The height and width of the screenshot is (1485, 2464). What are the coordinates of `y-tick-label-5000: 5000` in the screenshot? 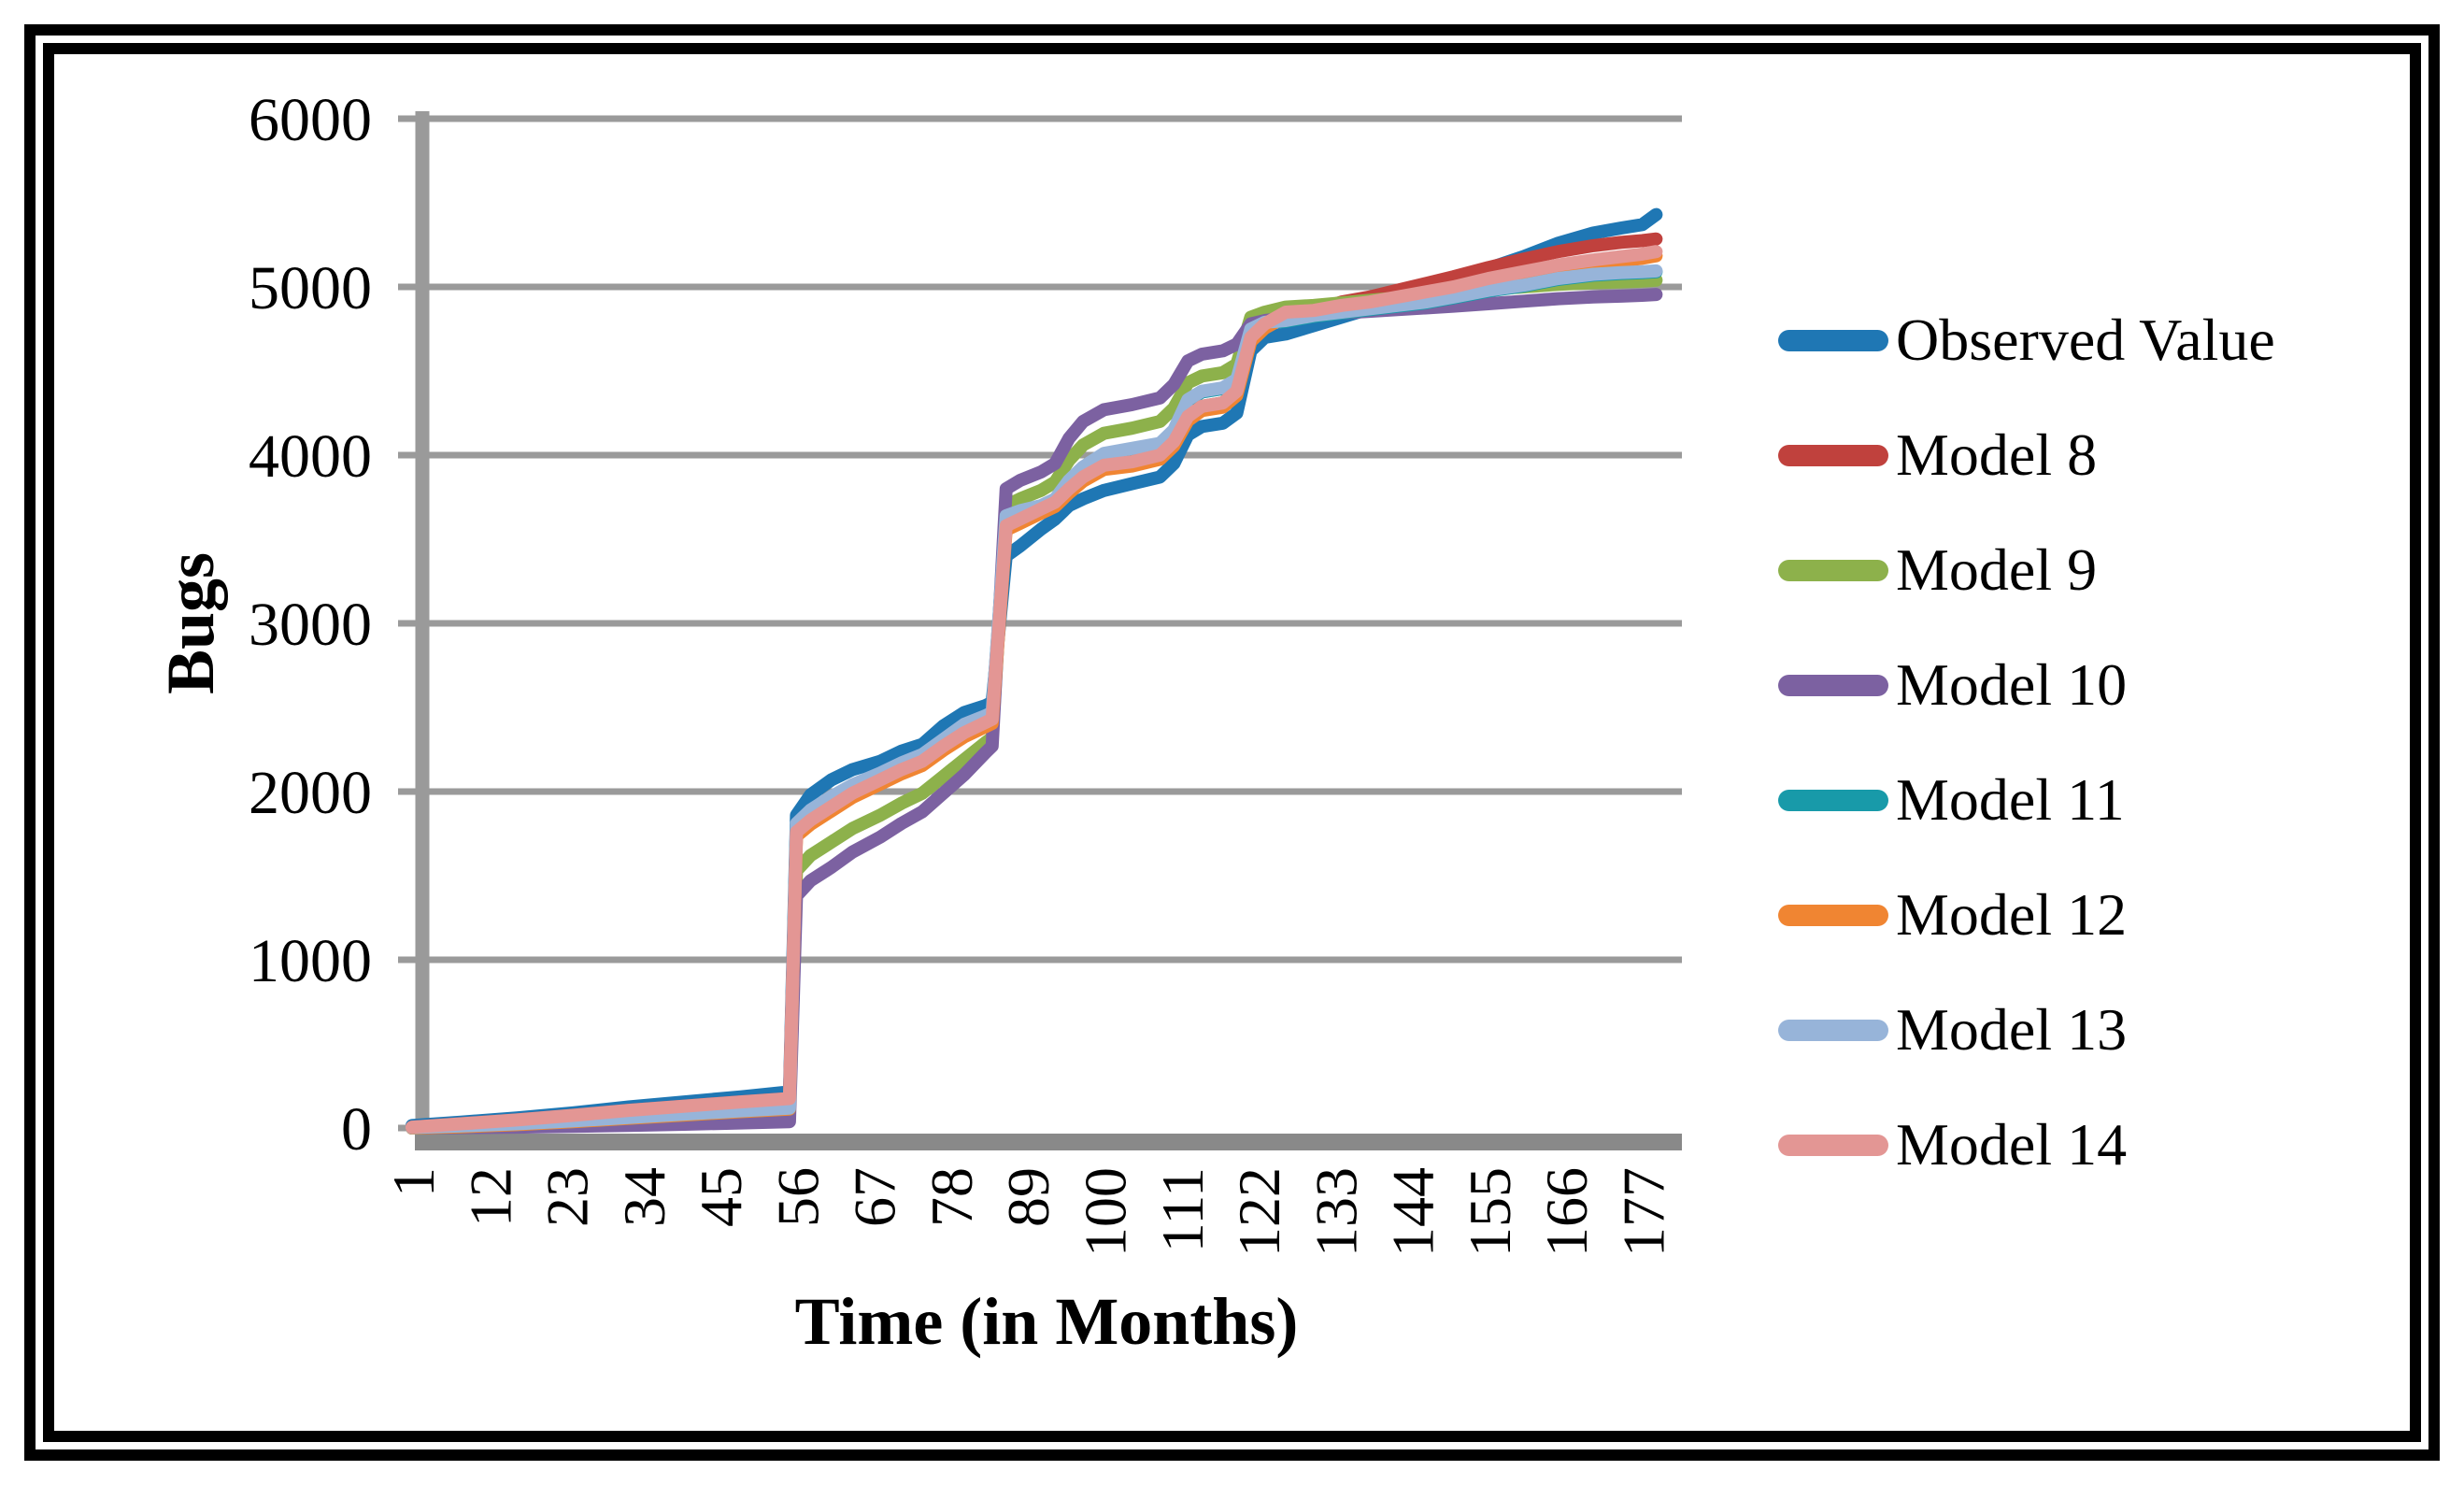 It's located at (310, 288).